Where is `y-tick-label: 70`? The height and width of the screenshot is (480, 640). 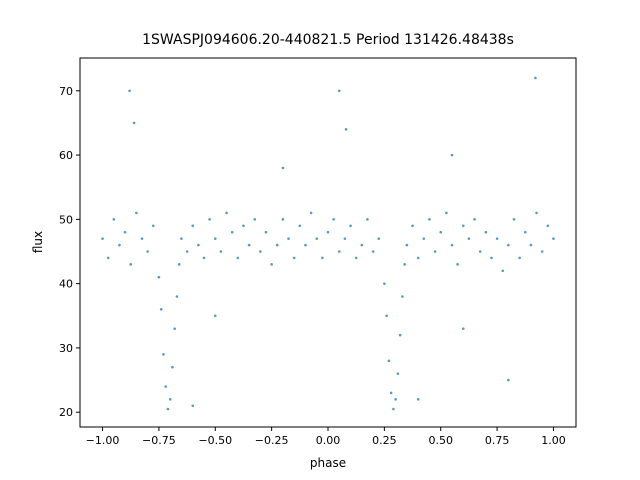
y-tick-label: 70 is located at coordinates (66, 91).